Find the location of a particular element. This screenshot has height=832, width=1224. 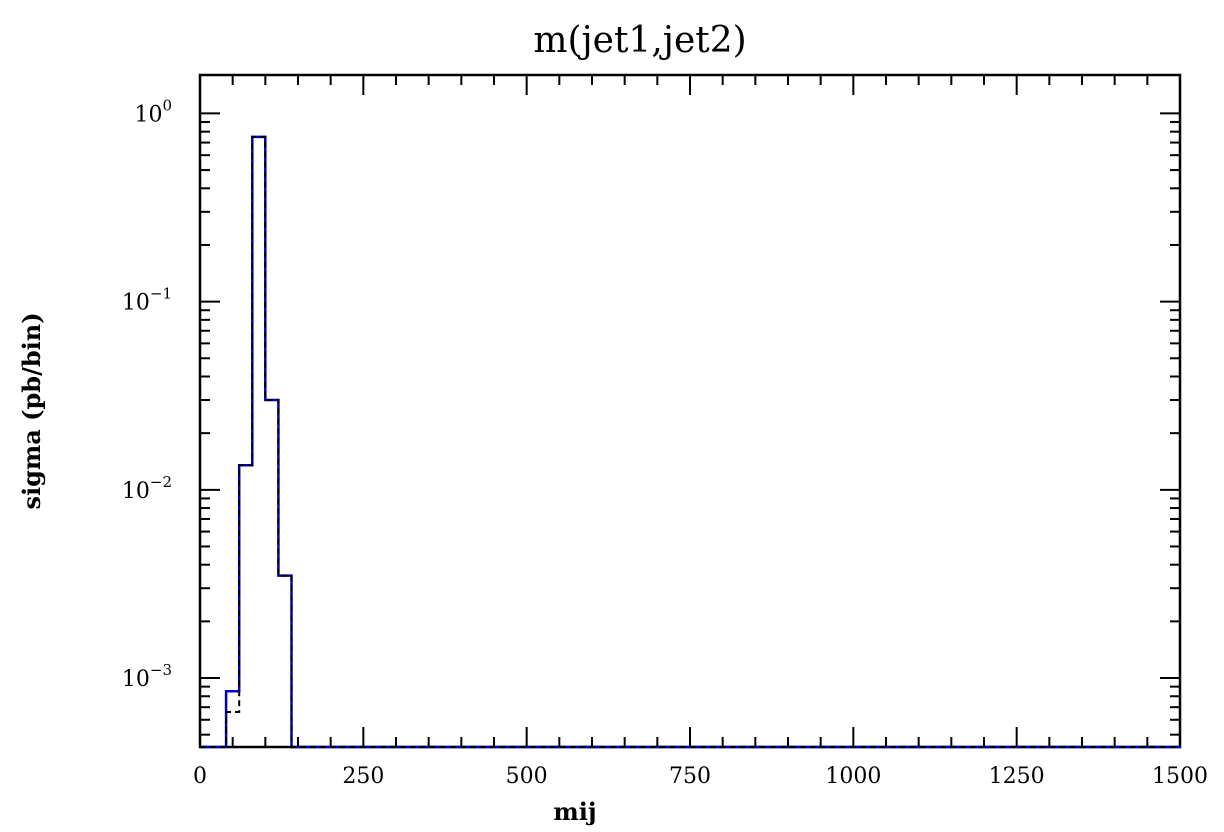

y-tick-label: 10⁻² is located at coordinates (147, 488).